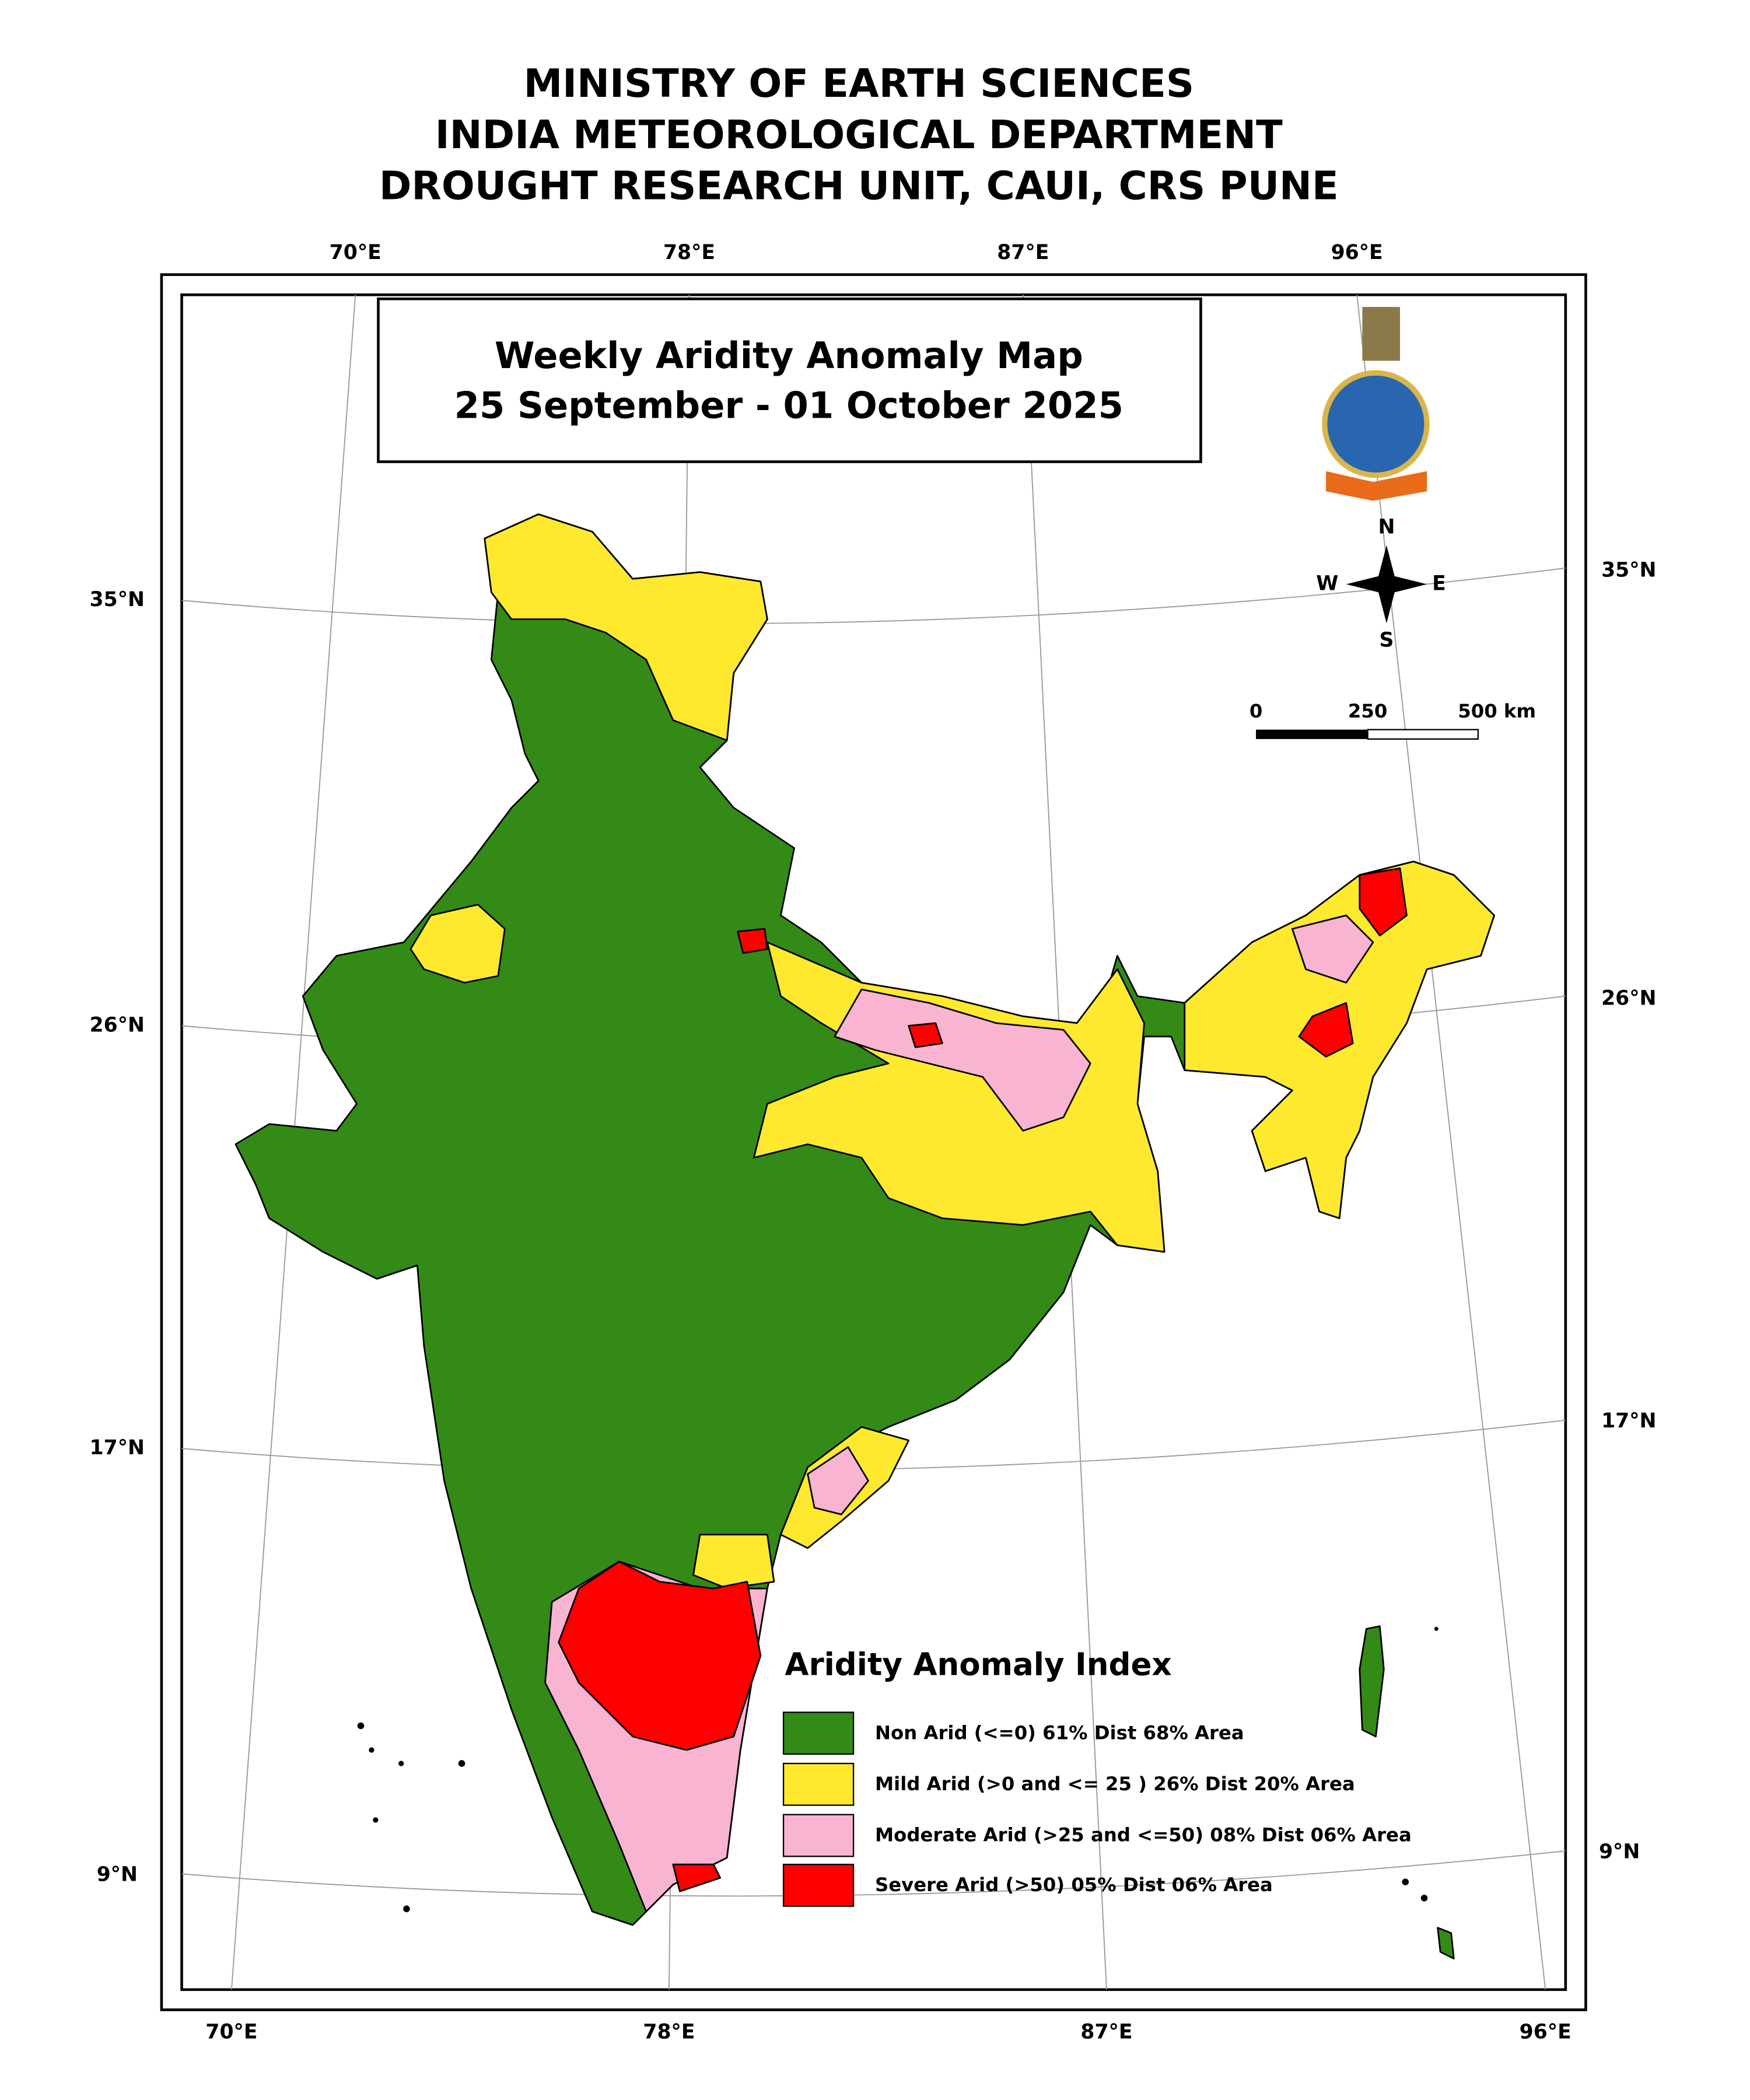  I want to click on scale-bar: 0 250 500 km, so click(1393, 720).